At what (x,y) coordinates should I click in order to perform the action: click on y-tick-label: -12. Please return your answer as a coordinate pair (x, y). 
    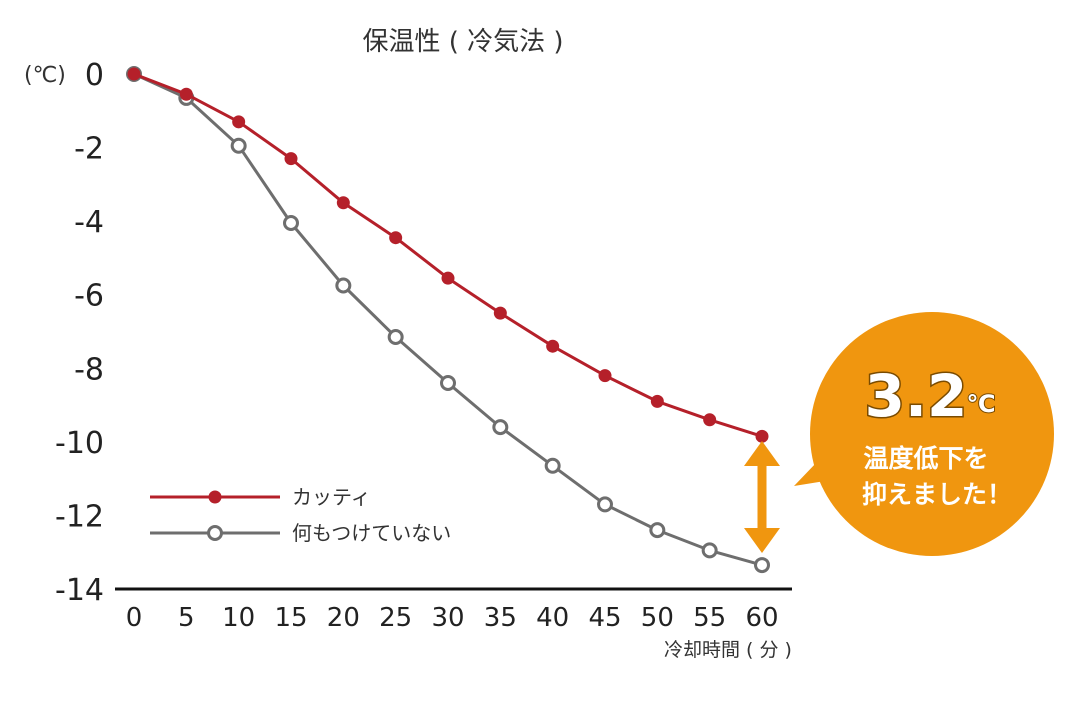
    Looking at the image, I should click on (79, 516).